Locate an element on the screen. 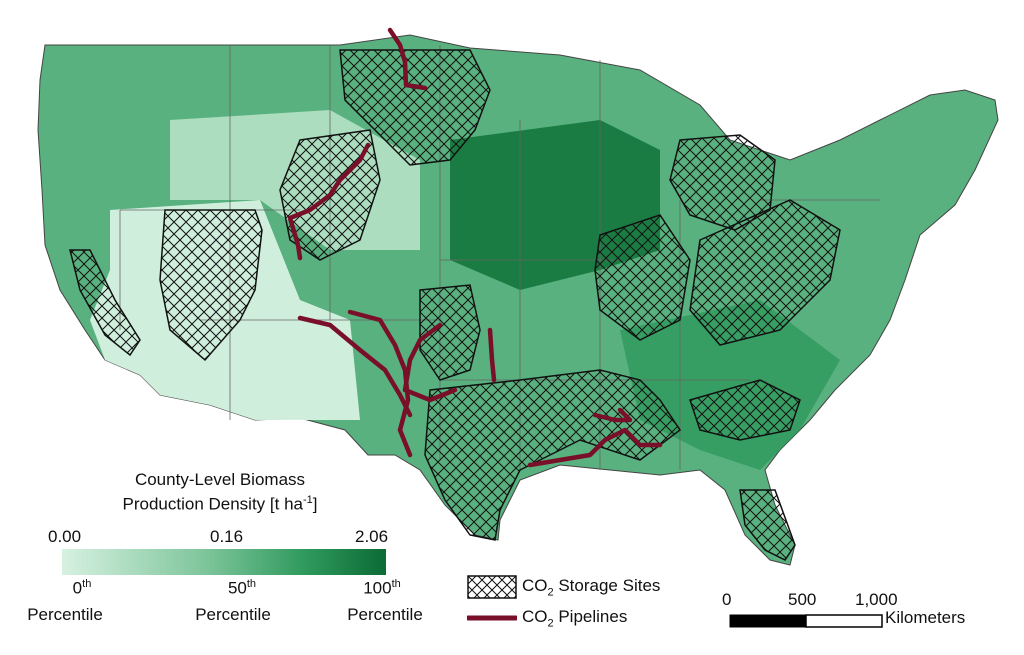 Image resolution: width=1024 pixels, height=655 pixels. percentile-50-sup: th is located at coordinates (251, 584).